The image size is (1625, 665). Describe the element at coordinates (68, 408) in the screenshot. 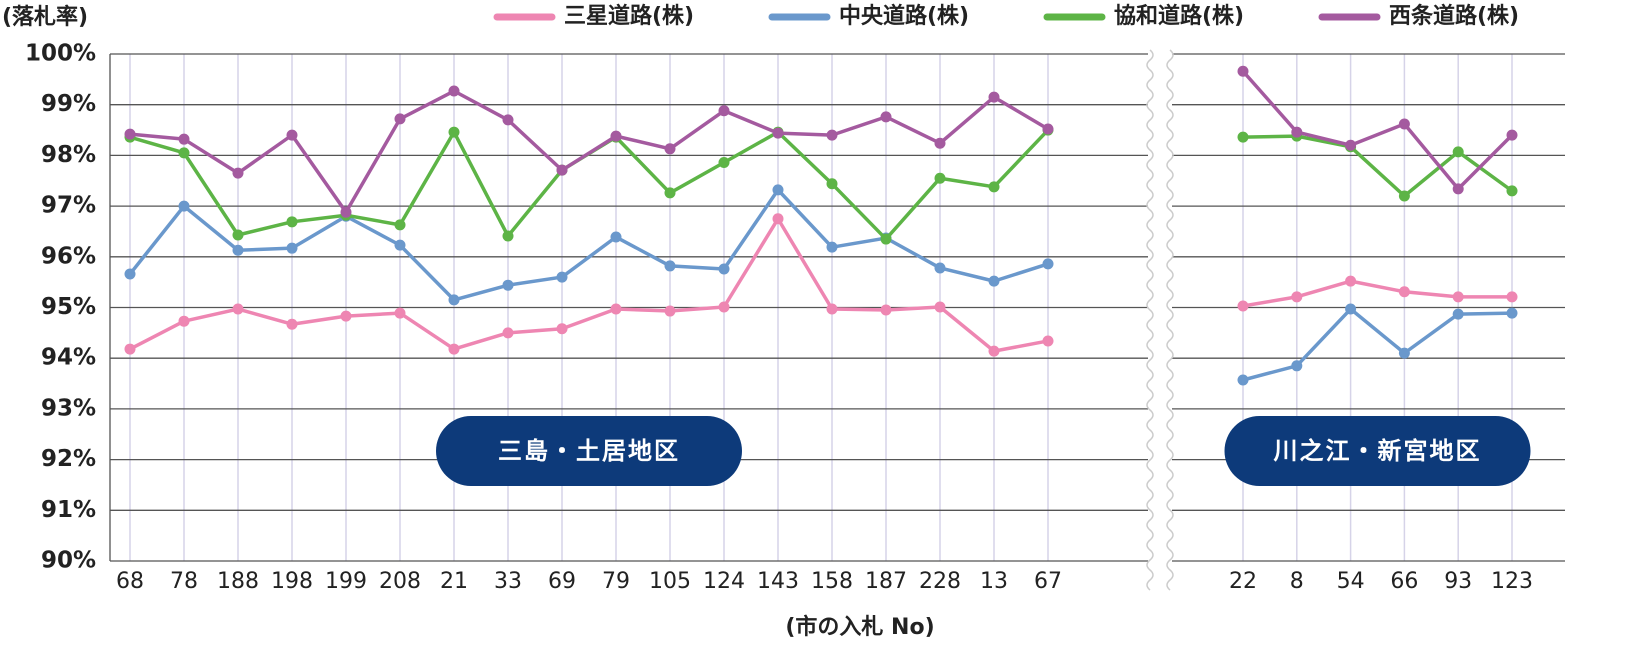

I see `y-tick-label: 93%` at that location.